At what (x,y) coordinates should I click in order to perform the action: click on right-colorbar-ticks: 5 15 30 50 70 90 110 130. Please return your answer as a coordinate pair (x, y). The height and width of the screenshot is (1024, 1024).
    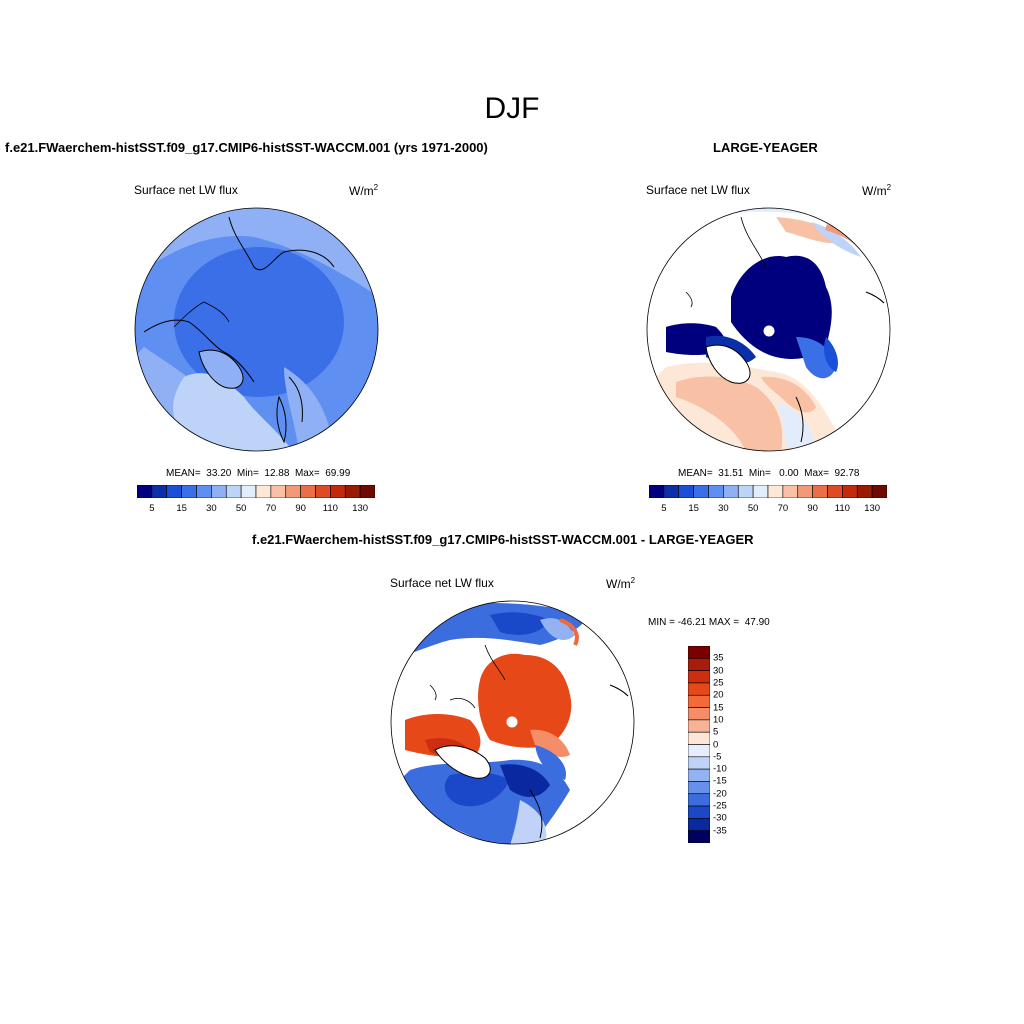
    Looking at the image, I should click on (768, 509).